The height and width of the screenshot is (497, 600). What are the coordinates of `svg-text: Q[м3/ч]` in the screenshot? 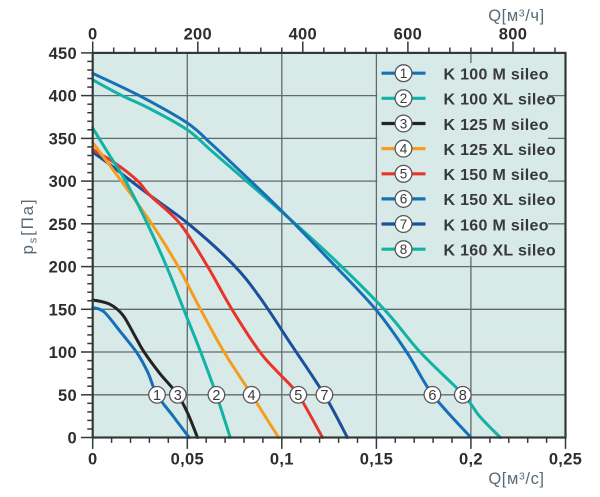 It's located at (516, 16).